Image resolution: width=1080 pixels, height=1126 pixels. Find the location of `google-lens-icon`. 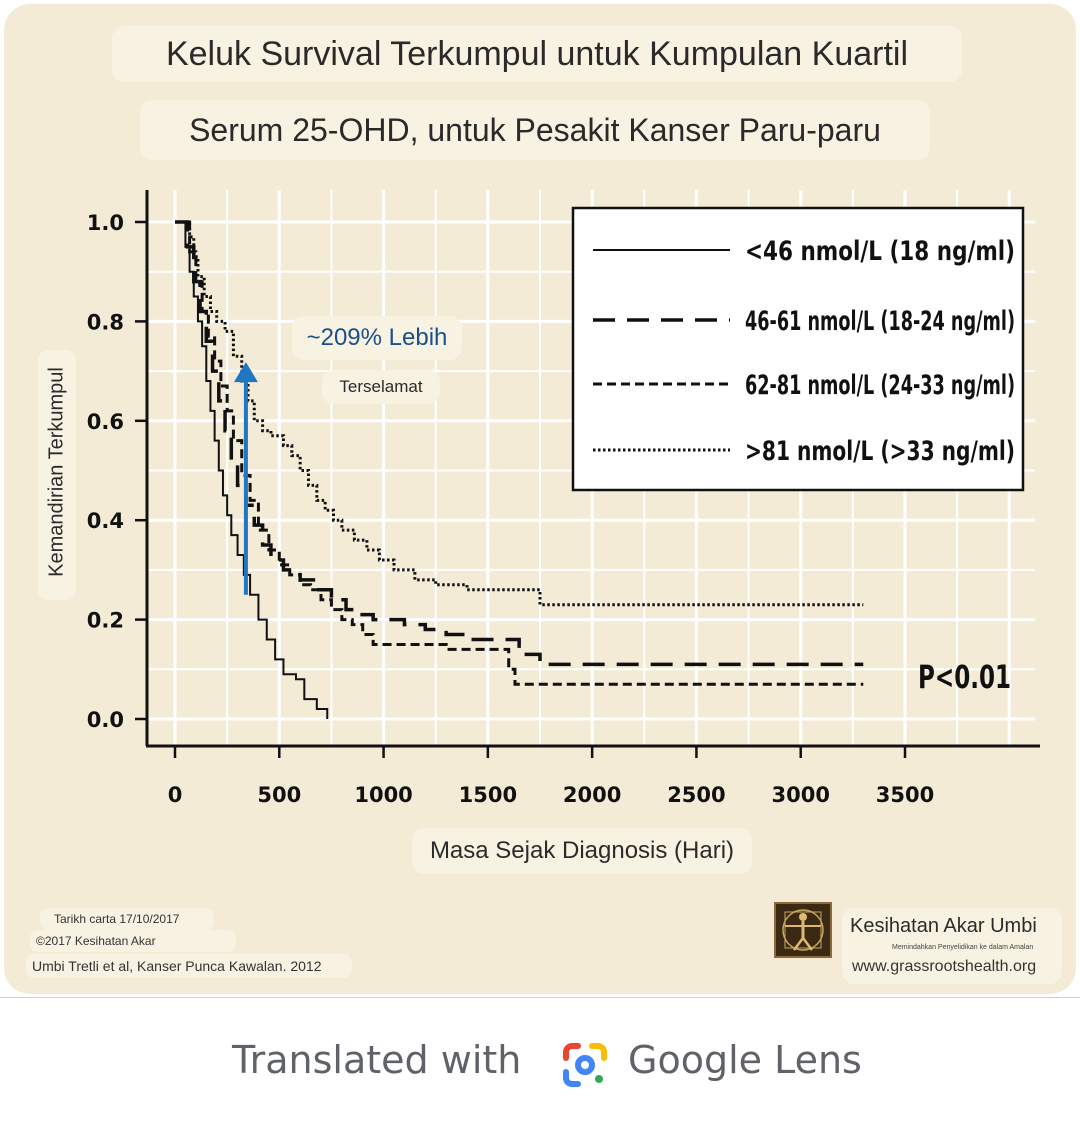

google-lens-icon is located at coordinates (585, 1067).